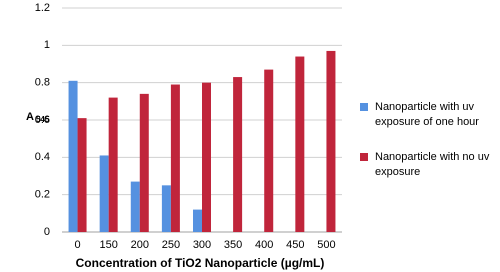 This screenshot has width=500, height=272. I want to click on y-tick-label: 0.6, so click(42, 120).